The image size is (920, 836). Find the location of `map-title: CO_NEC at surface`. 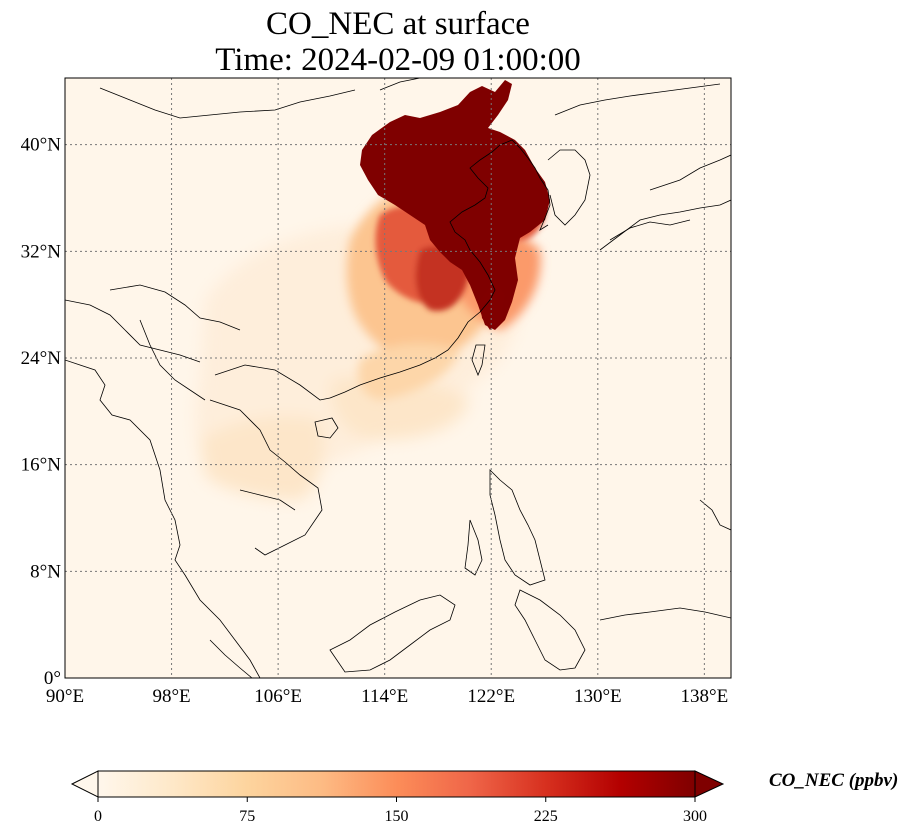

map-title: CO_NEC at surface is located at coordinates (398, 24).